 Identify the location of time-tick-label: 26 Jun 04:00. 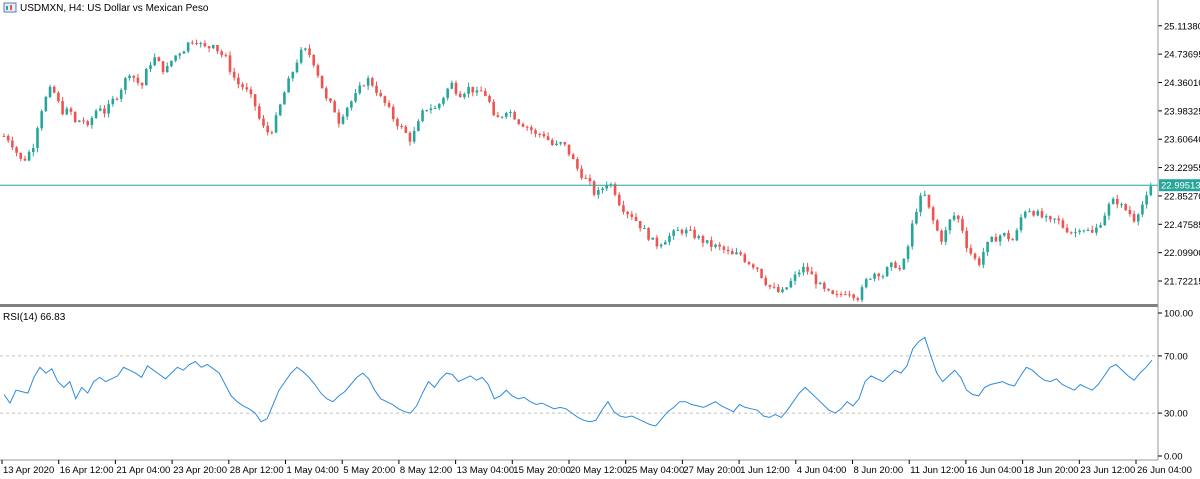
(1164, 470).